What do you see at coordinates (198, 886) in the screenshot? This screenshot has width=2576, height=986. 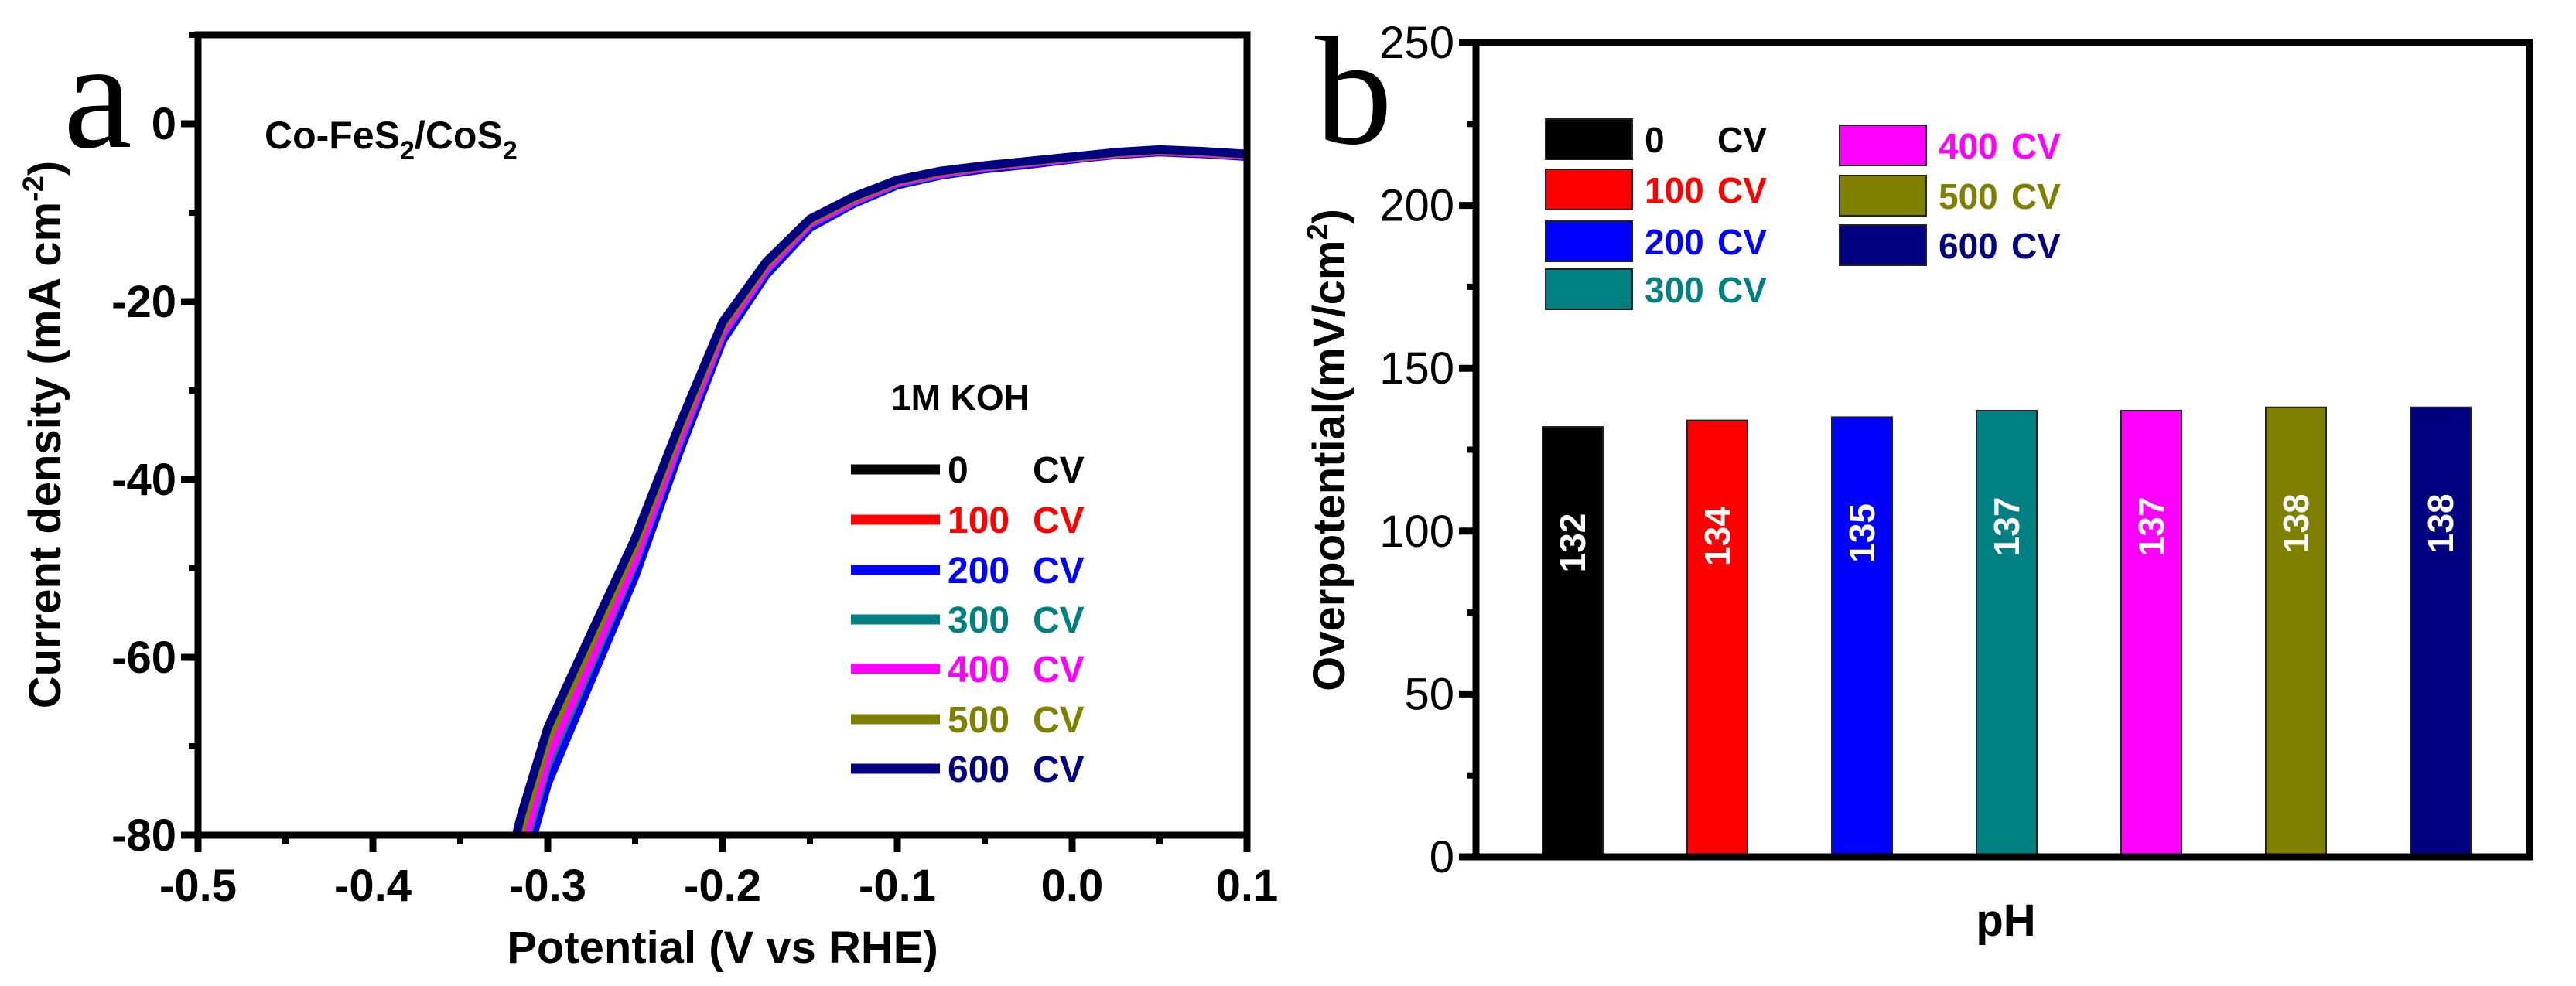 I see `x-tick-label: -0.5` at bounding box center [198, 886].